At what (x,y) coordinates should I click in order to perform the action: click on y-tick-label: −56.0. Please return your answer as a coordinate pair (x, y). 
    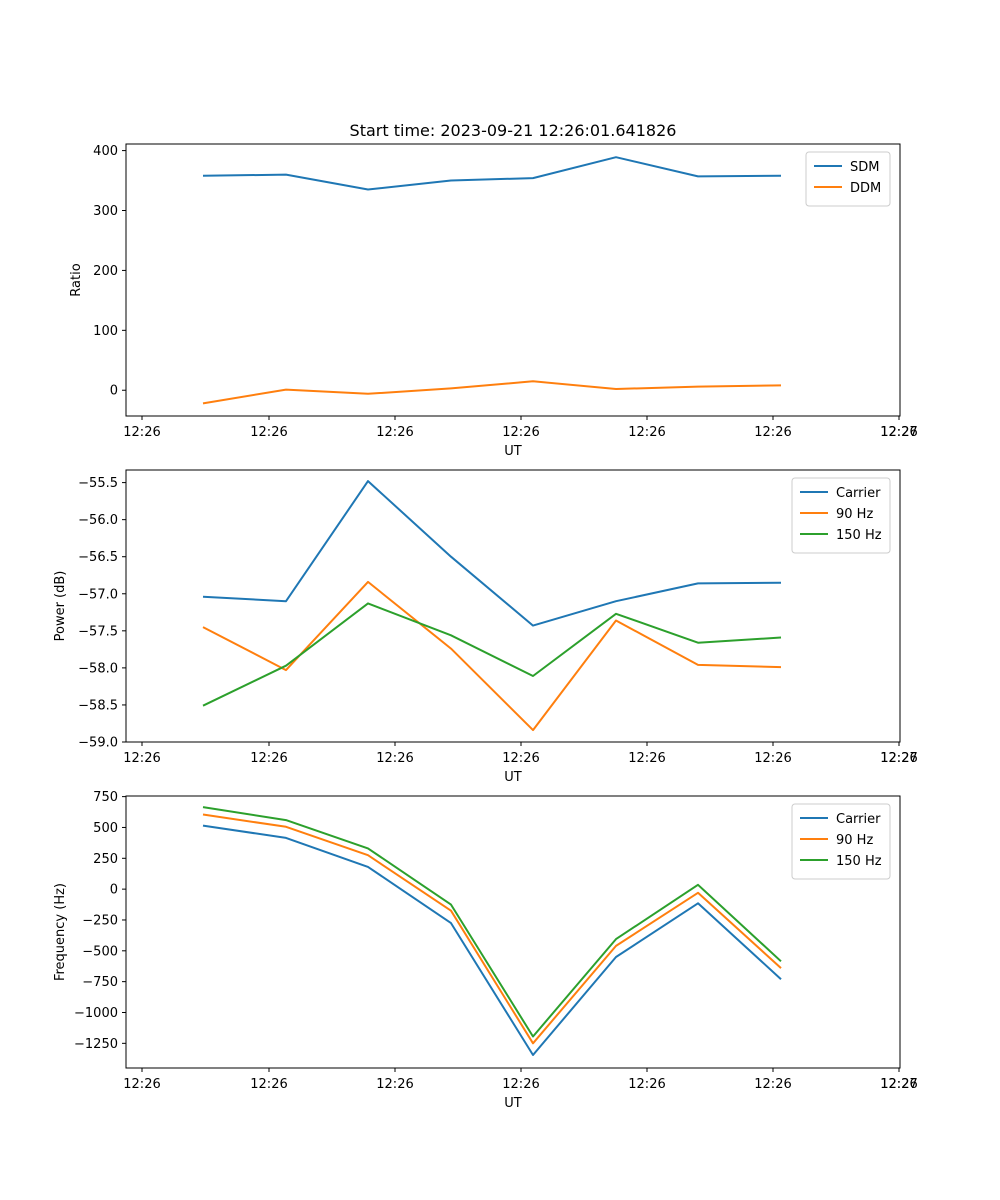
    Looking at the image, I should click on (98, 520).